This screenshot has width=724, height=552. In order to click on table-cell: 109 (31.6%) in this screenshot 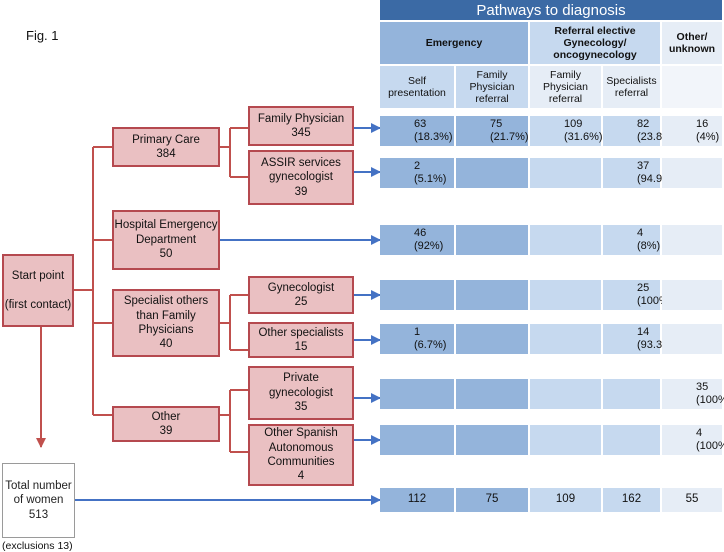, I will do `click(565, 131)`.